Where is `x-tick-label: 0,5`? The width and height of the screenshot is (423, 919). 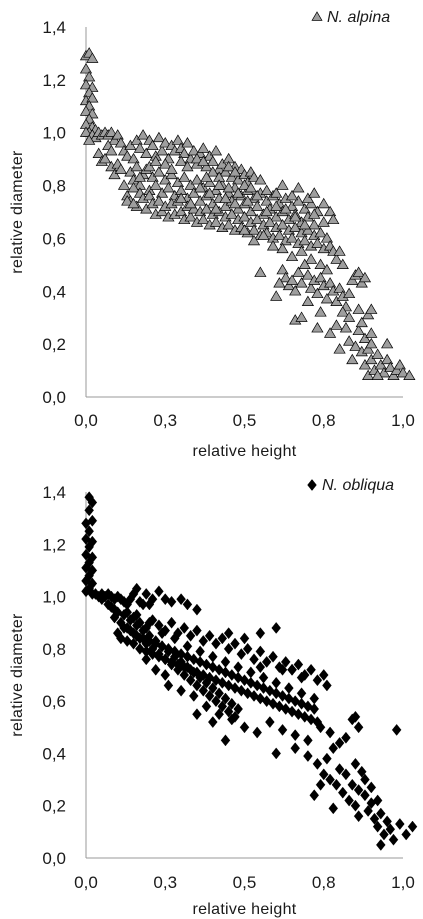
x-tick-label: 0,5 is located at coordinates (245, 882).